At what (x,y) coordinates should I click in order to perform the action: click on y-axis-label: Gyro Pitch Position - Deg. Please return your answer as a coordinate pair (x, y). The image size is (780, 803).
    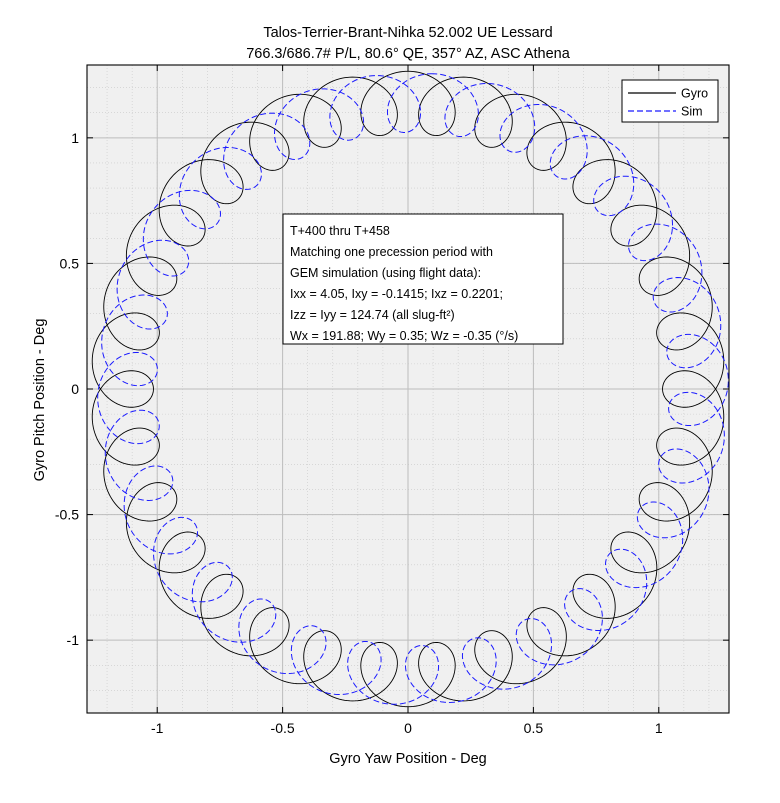
    Looking at the image, I should click on (40, 400).